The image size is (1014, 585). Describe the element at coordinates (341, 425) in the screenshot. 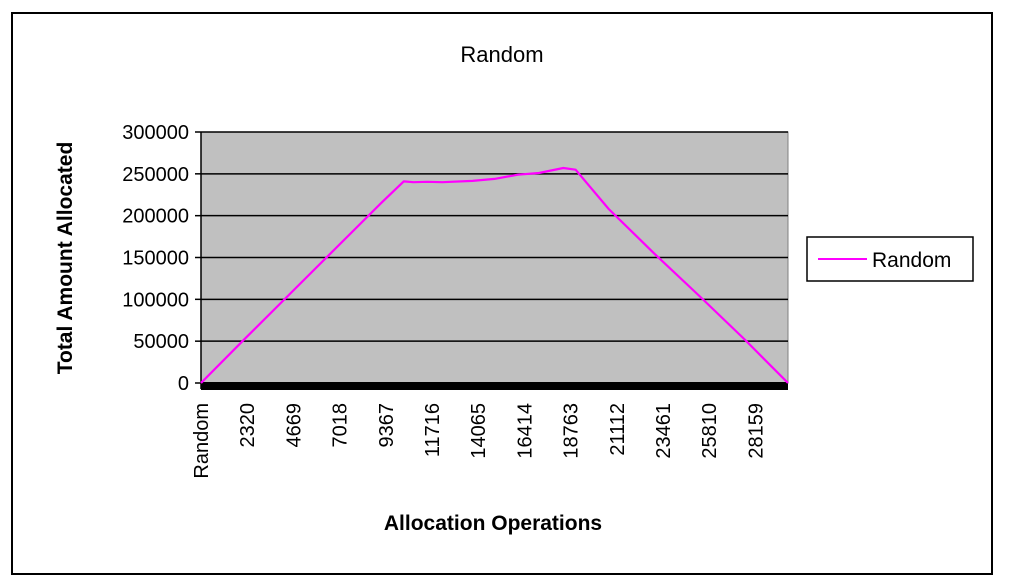

I see `x-tick-label: 7018` at that location.